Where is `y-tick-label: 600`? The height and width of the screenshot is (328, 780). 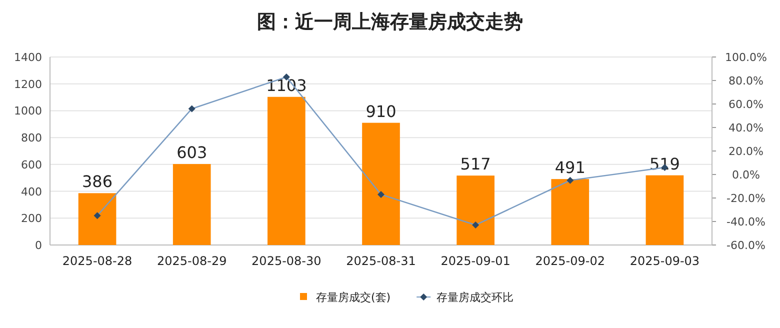
y-tick-label: 600 is located at coordinates (31, 165).